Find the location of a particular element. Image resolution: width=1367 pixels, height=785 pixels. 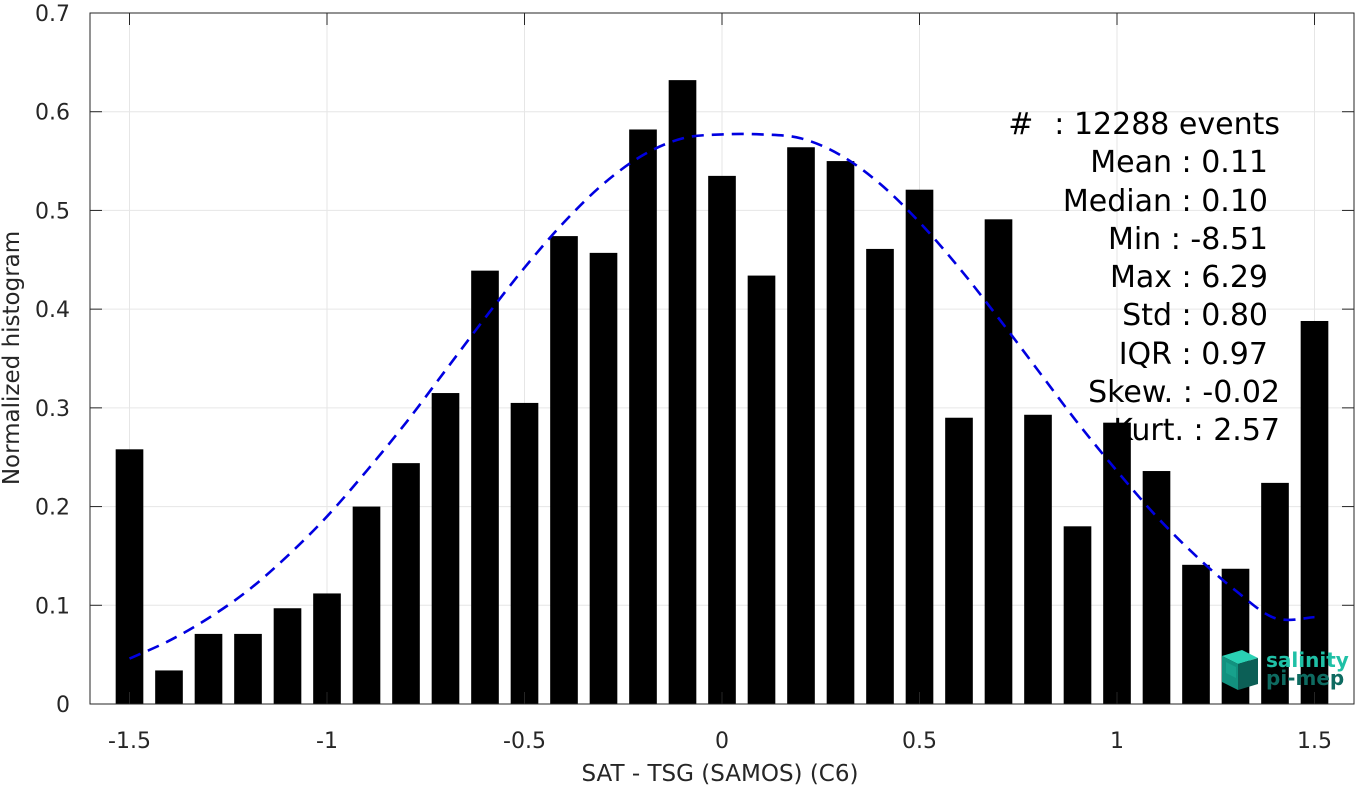

stat-events: # : 12288 events is located at coordinates (1120, 125).